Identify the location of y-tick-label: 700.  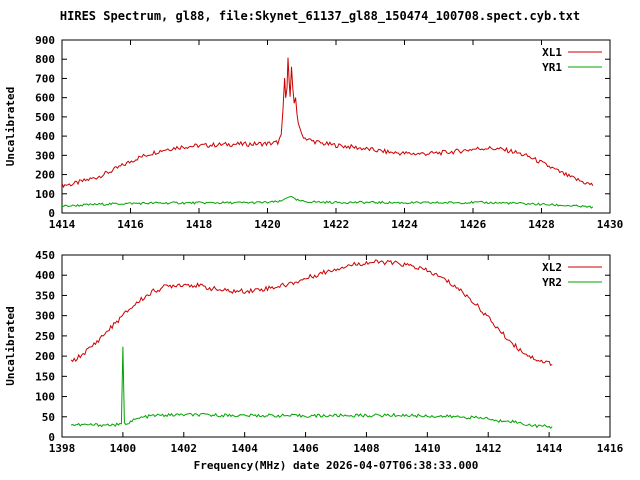
(45, 78).